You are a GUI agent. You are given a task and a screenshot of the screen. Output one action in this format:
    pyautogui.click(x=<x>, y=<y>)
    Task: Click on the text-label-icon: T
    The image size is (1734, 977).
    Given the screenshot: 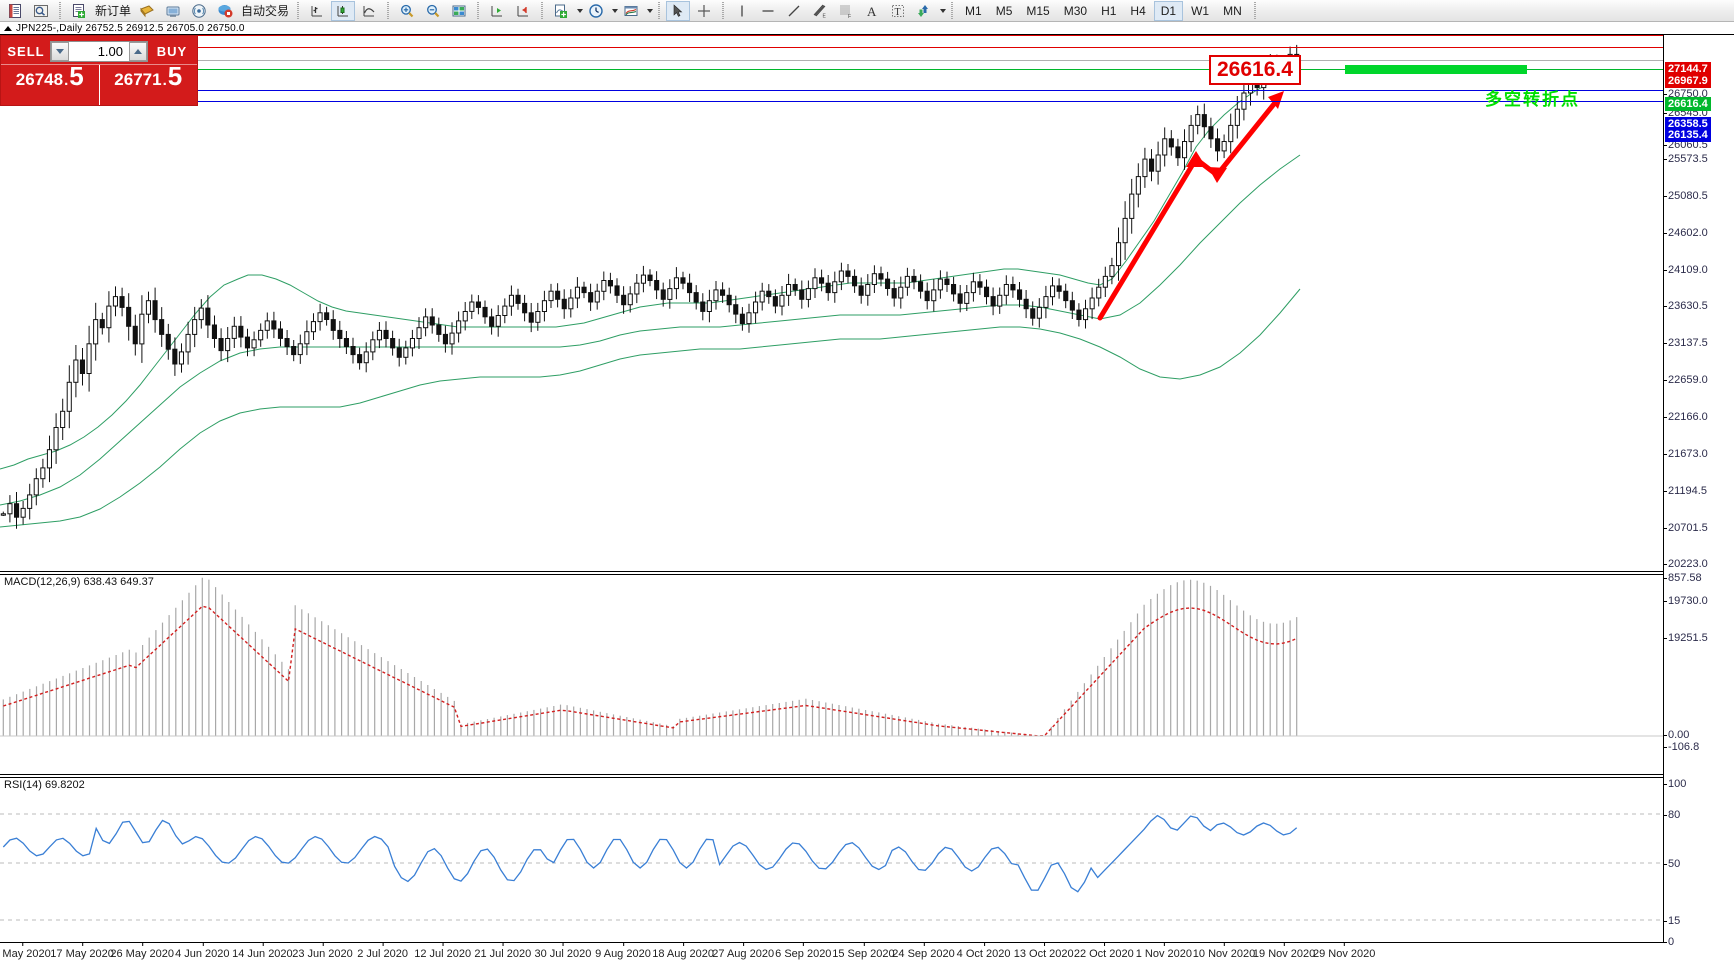 What is the action you would take?
    pyautogui.click(x=898, y=11)
    